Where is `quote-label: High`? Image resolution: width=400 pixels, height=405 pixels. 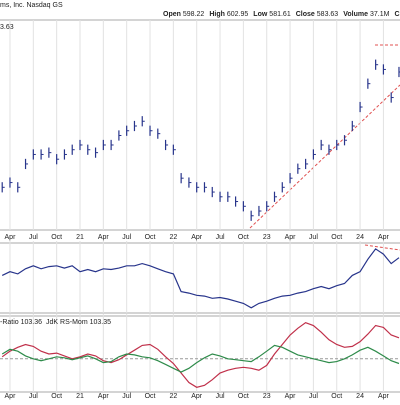
quote-label: High is located at coordinates (217, 14).